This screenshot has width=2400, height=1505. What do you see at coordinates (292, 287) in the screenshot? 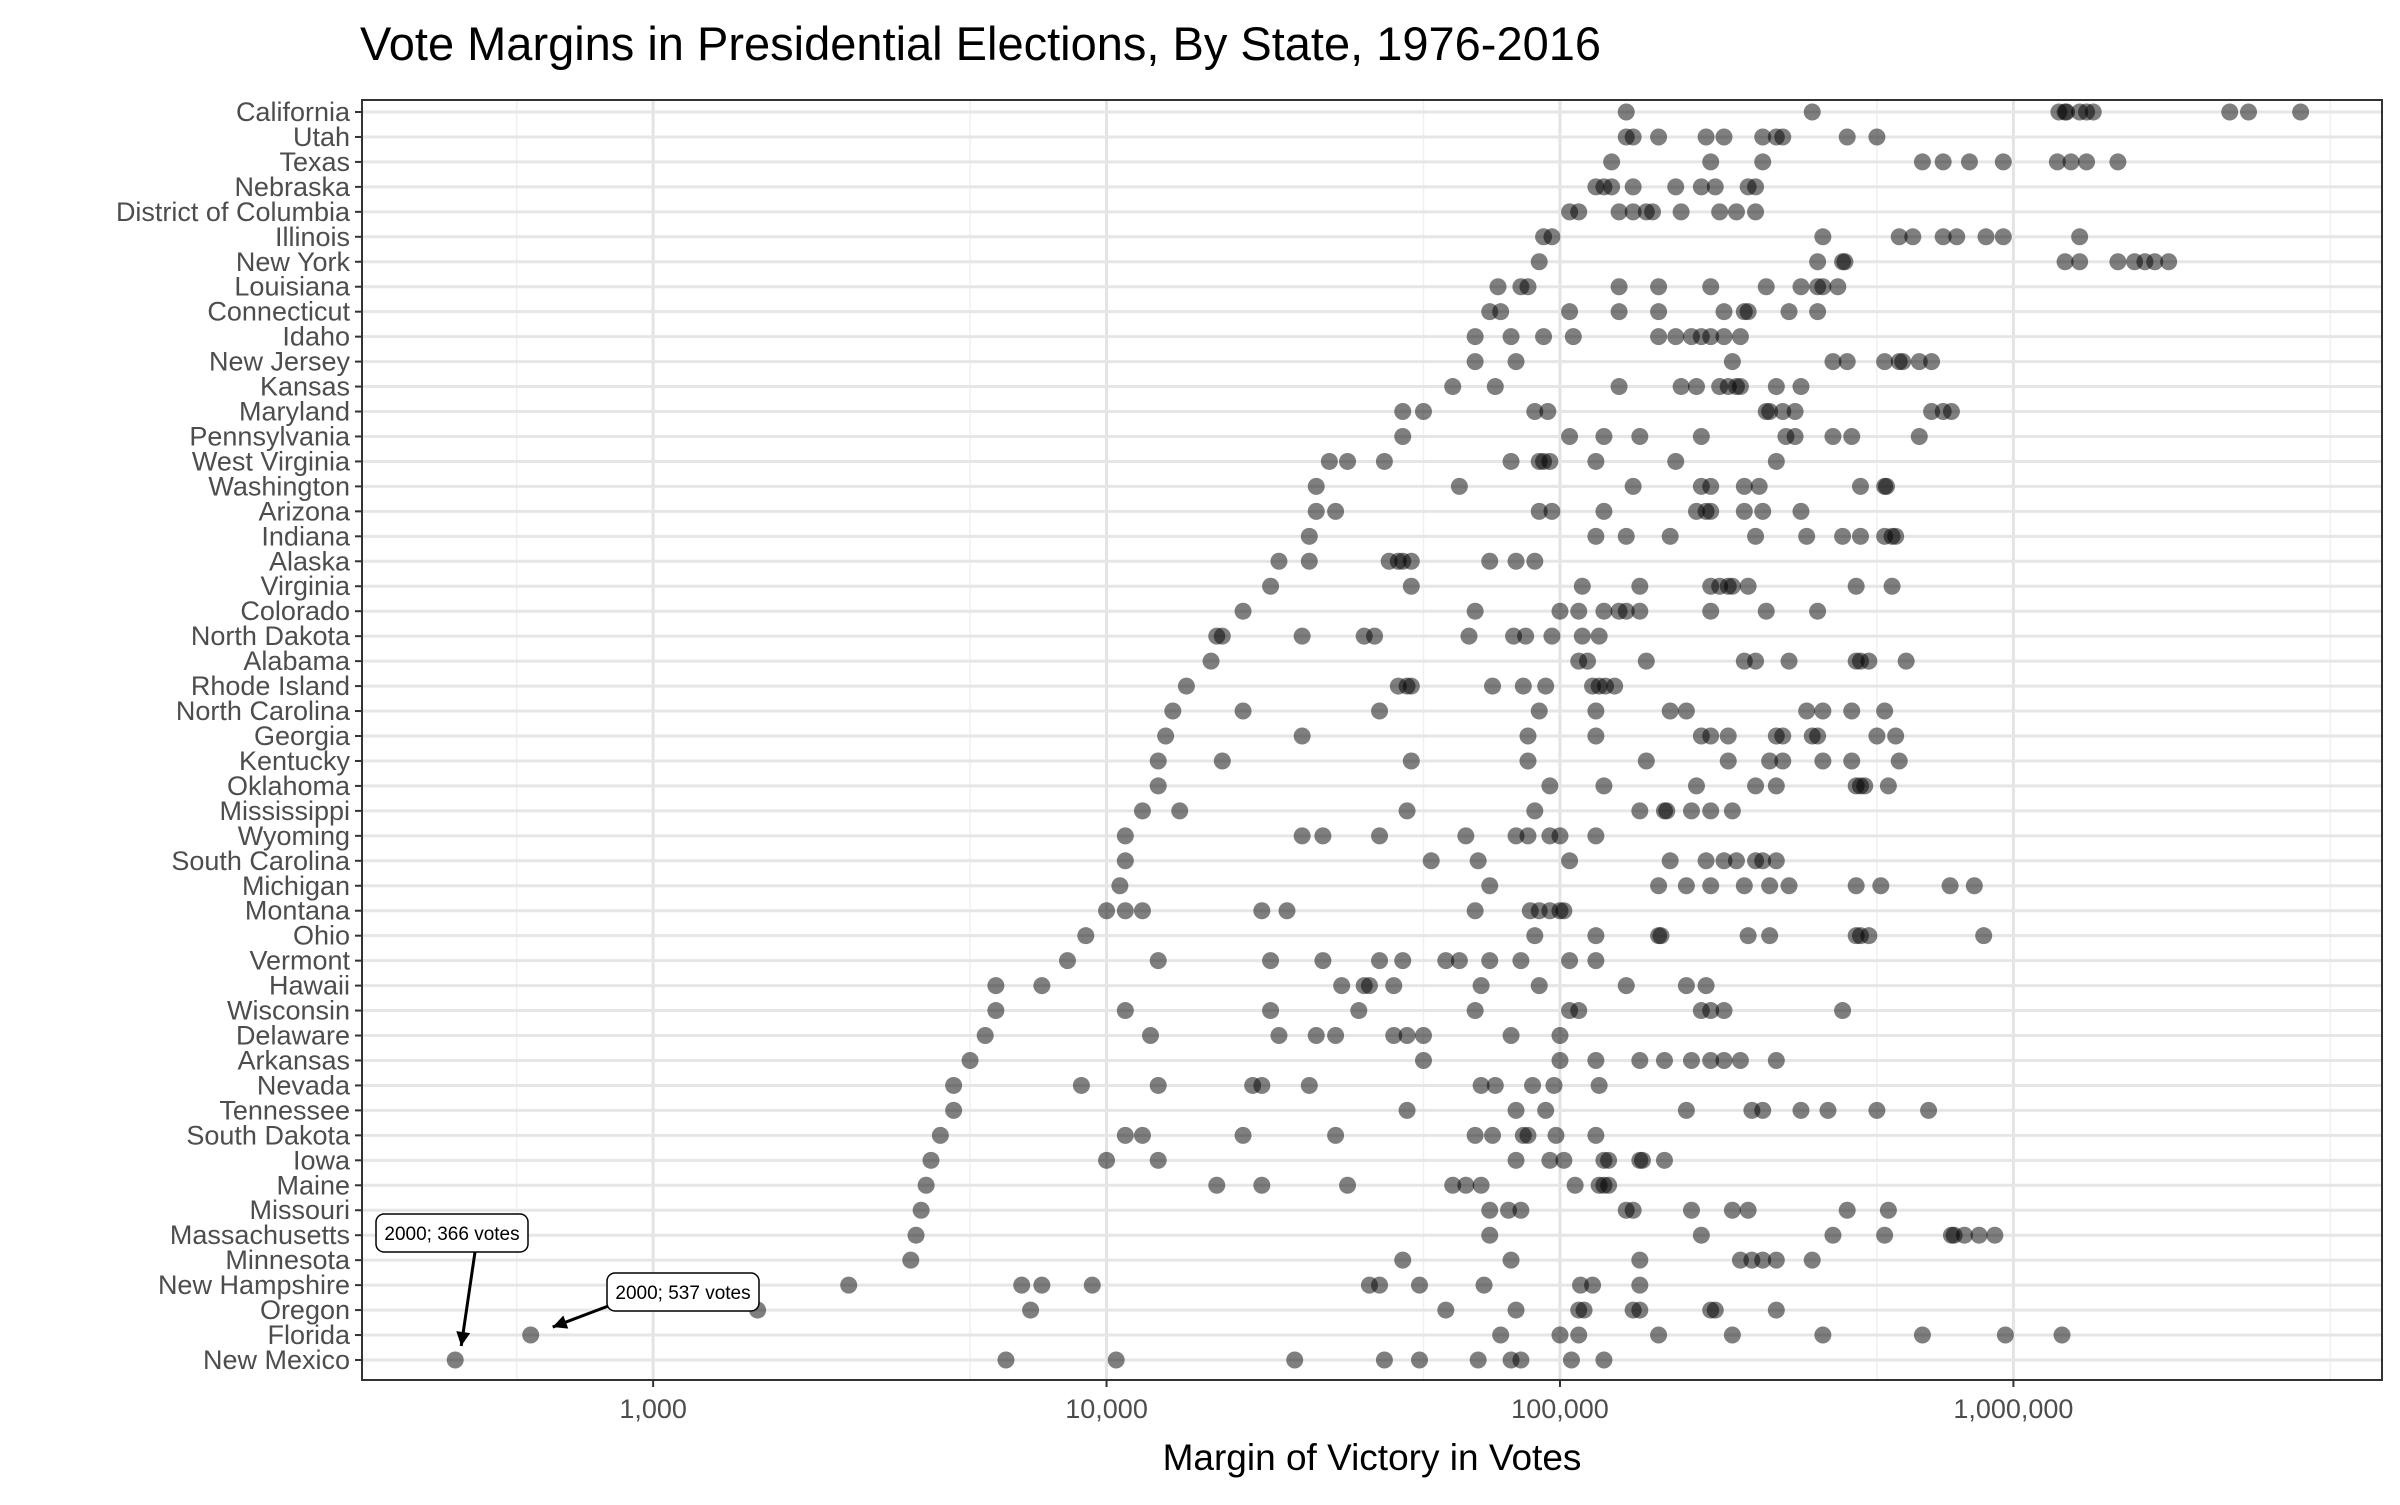
I see `y-tick-label: Louisiana` at bounding box center [292, 287].